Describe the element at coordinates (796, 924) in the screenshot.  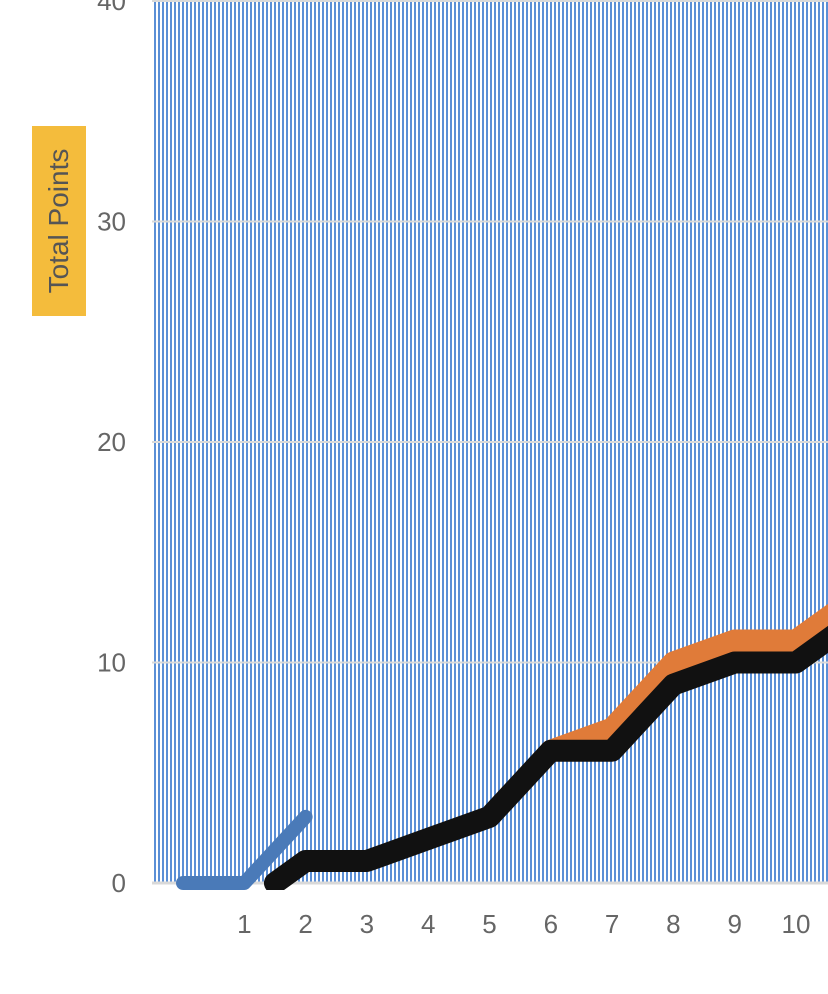
I see `x-tick-label: 10` at that location.